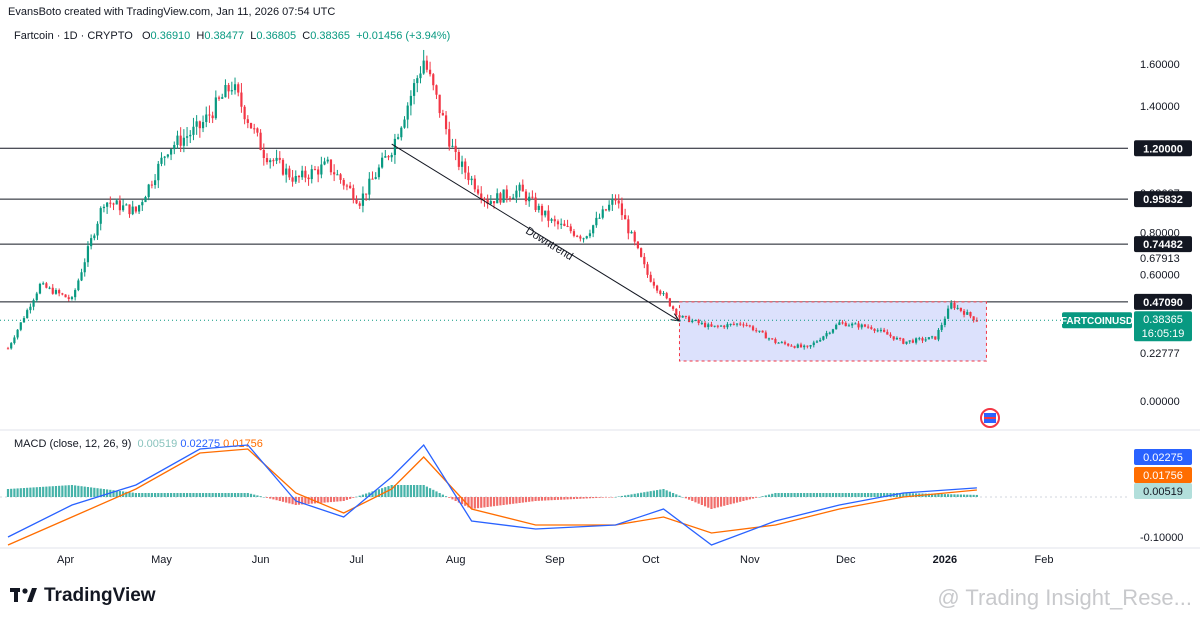 The image size is (1200, 621). Describe the element at coordinates (200, 36) in the screenshot. I see `high-label: H` at that location.